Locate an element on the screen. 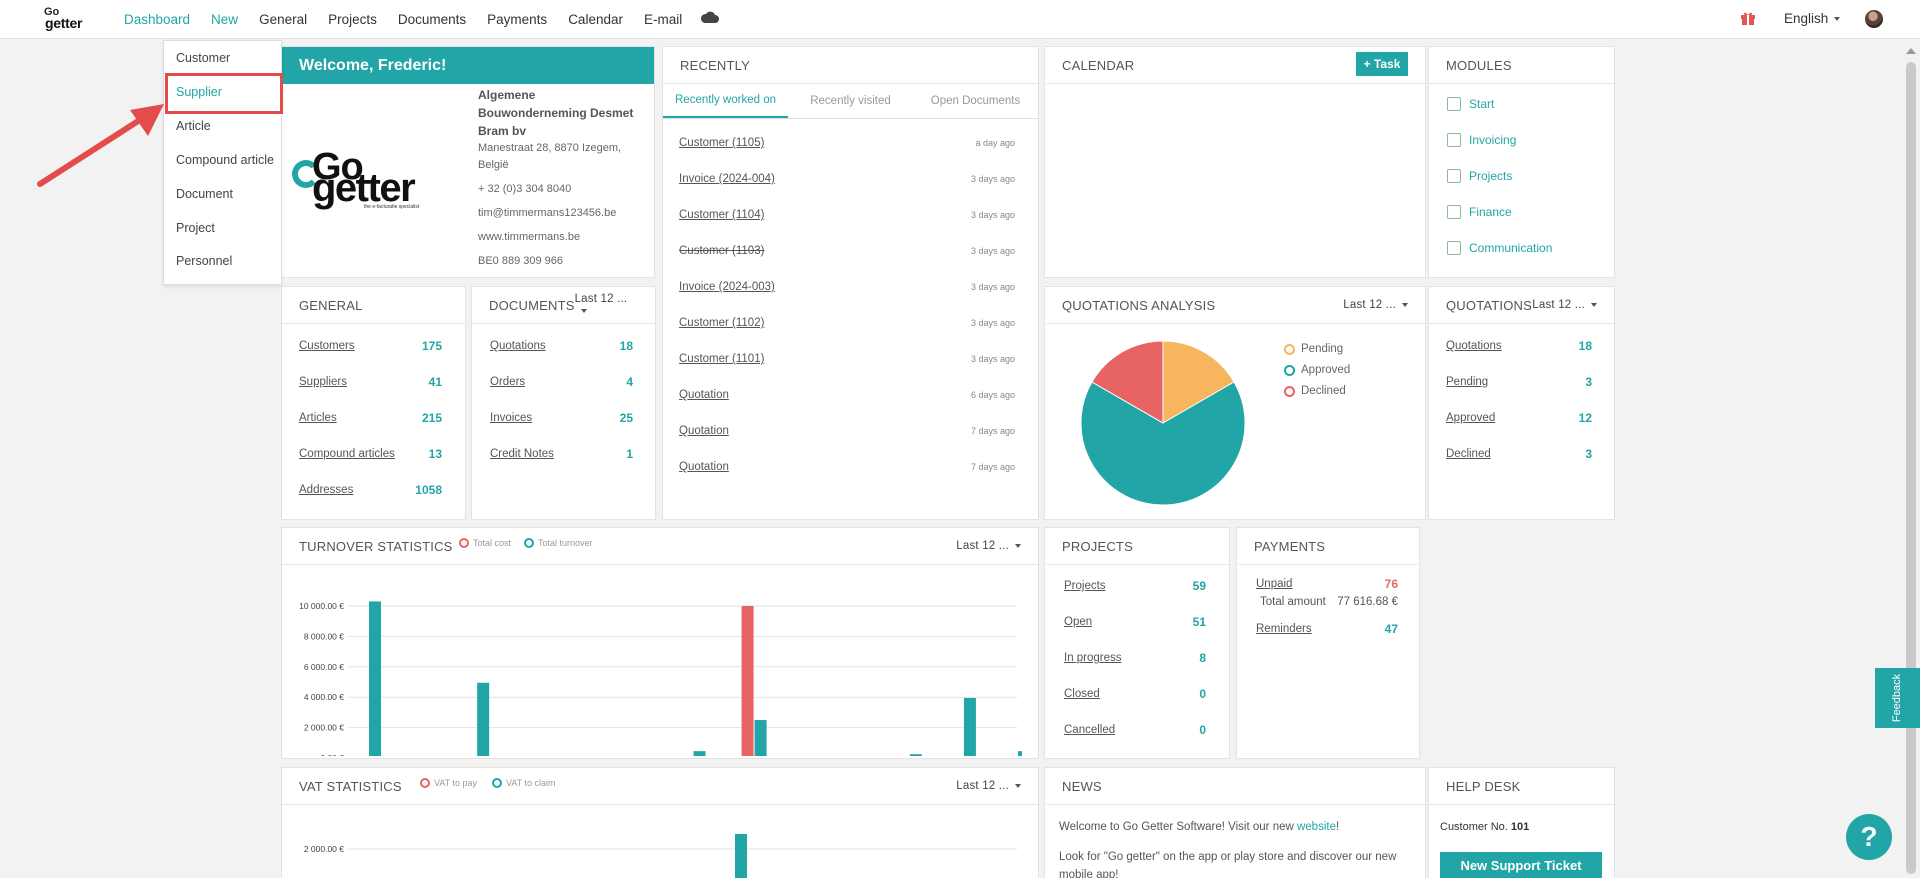 This screenshot has height=878, width=1920. projects-row: Closed 0 is located at coordinates (1135, 694).